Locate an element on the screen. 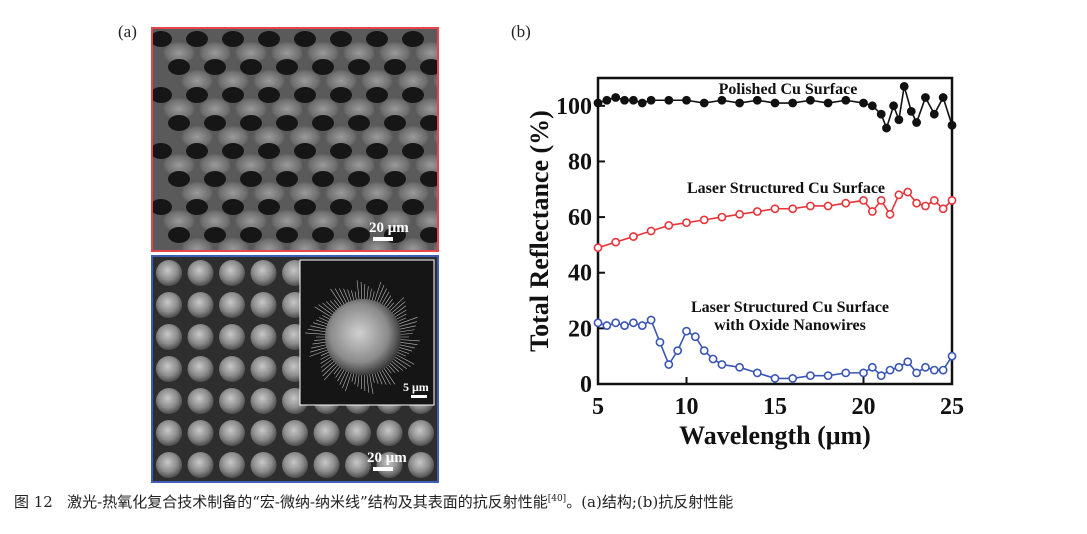  scalebar-bottom-label: 20 μm is located at coordinates (387, 458).